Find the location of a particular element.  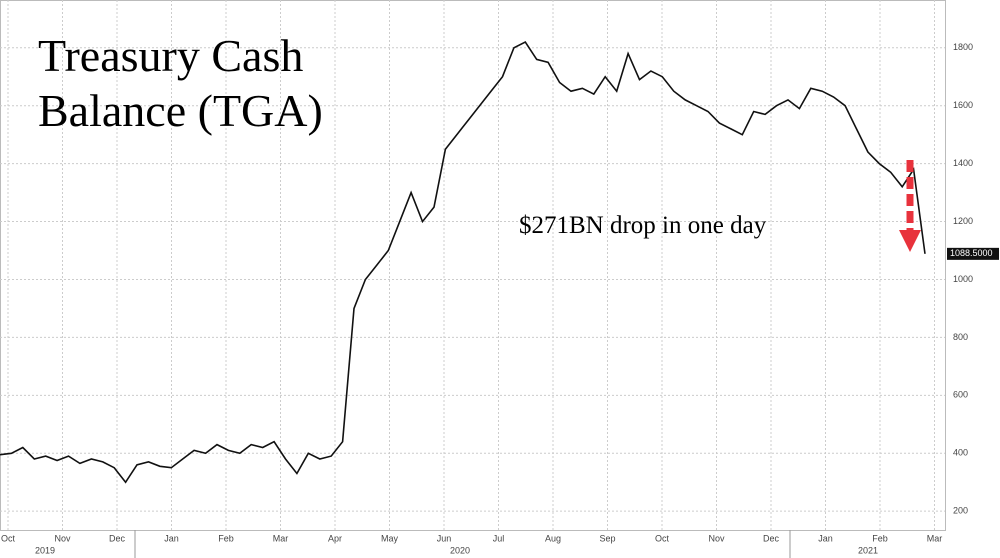

y-tick-label: 1200 is located at coordinates (963, 221).